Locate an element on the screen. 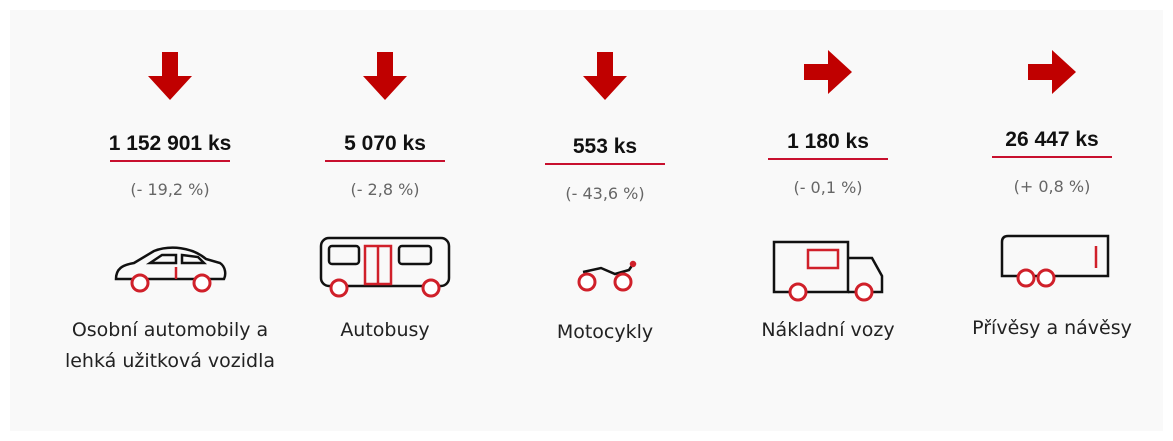 The image size is (1173, 441). value: 26 447 ks is located at coordinates (1052, 139).